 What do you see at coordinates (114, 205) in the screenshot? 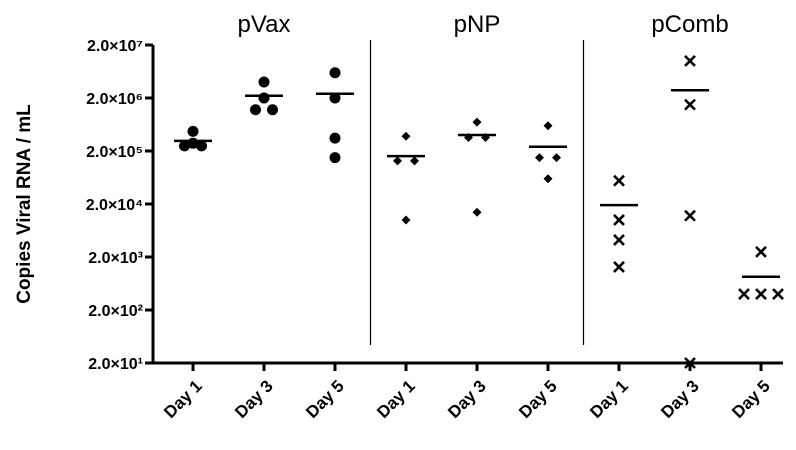
I see `y-tick-label: 2.0×10⁴` at bounding box center [114, 205].